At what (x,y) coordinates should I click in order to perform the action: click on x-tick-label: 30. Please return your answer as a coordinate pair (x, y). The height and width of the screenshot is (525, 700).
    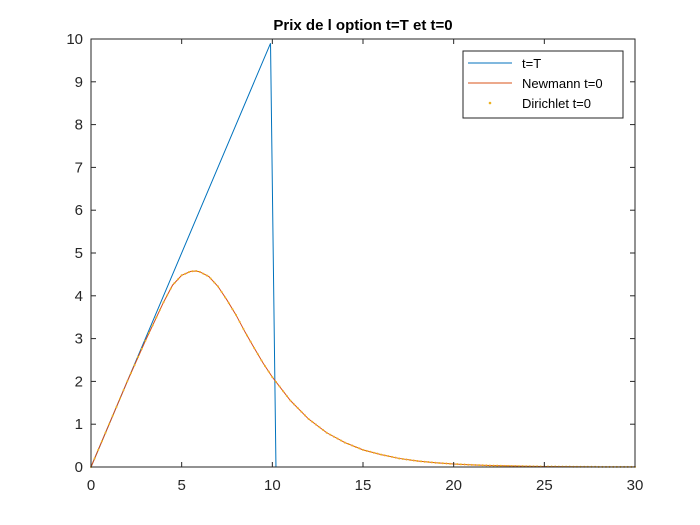
    Looking at the image, I should click on (635, 485).